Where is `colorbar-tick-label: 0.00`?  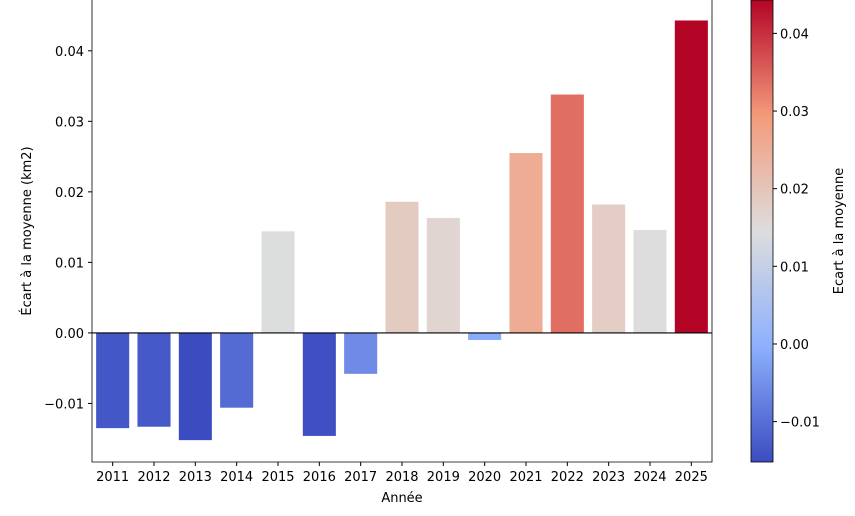 colorbar-tick-label: 0.00 is located at coordinates (794, 345).